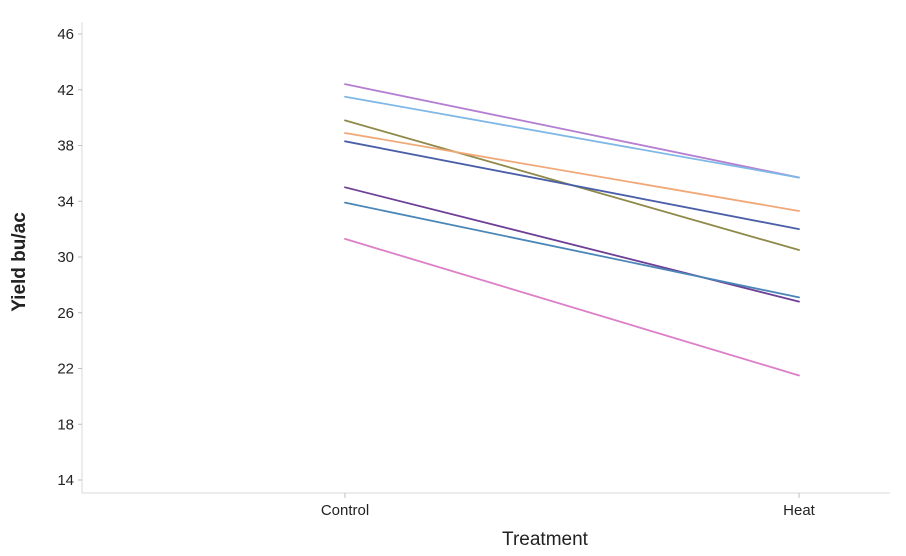 The height and width of the screenshot is (556, 906). What do you see at coordinates (65, 34) in the screenshot?
I see `y-tick-label: 46` at bounding box center [65, 34].